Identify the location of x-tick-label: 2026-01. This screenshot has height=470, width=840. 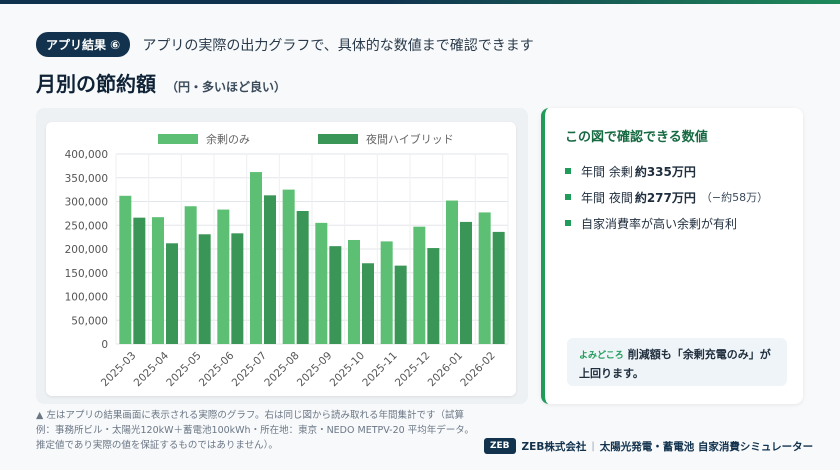
(446, 370).